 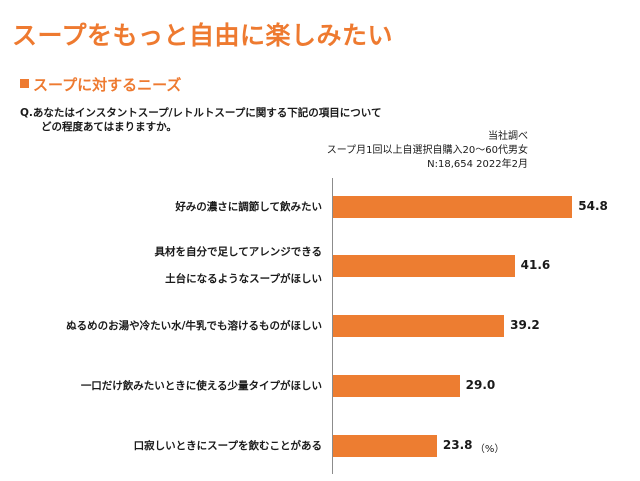 I want to click on page-title: スープをもっと自由に楽しみたい, so click(x=203, y=35).